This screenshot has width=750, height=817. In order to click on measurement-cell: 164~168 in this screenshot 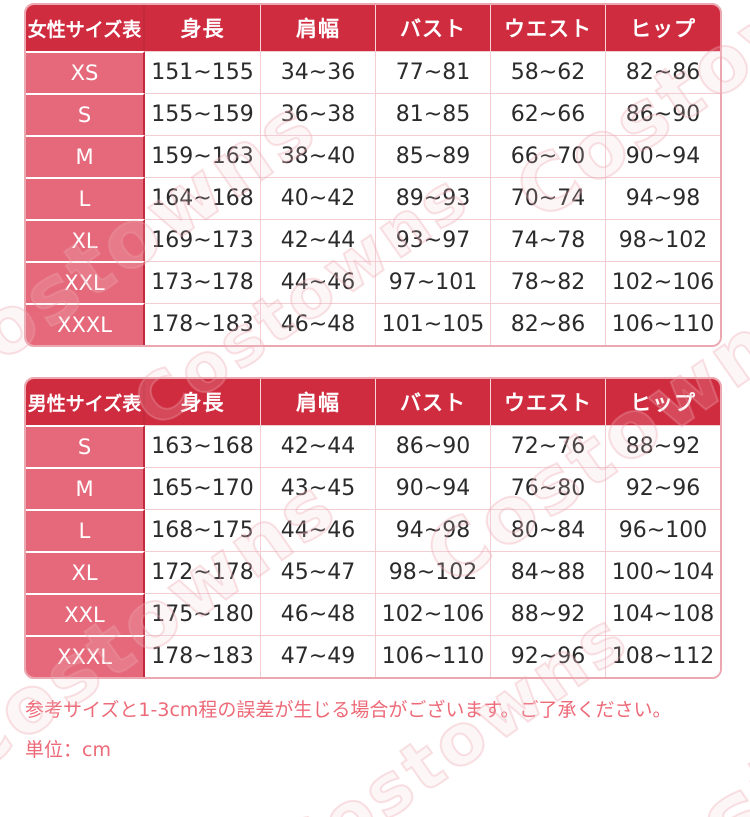, I will do `click(202, 198)`.